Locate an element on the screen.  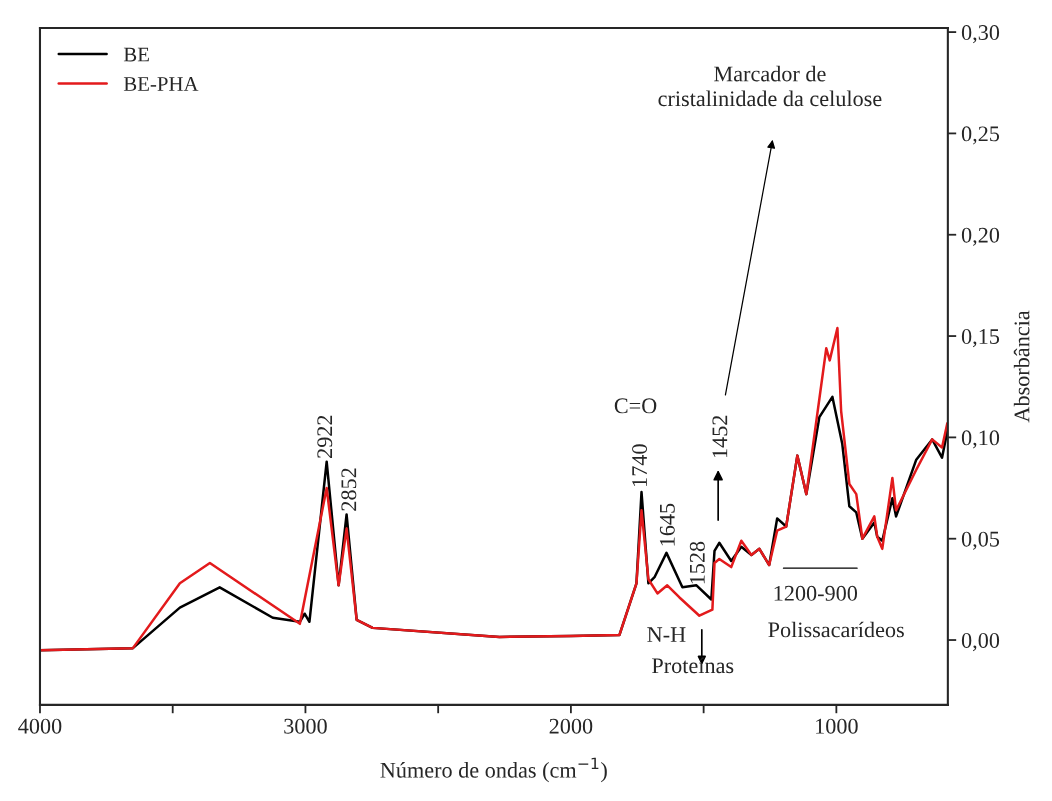
y-axis-title: Absorbância is located at coordinates (1021, 366).